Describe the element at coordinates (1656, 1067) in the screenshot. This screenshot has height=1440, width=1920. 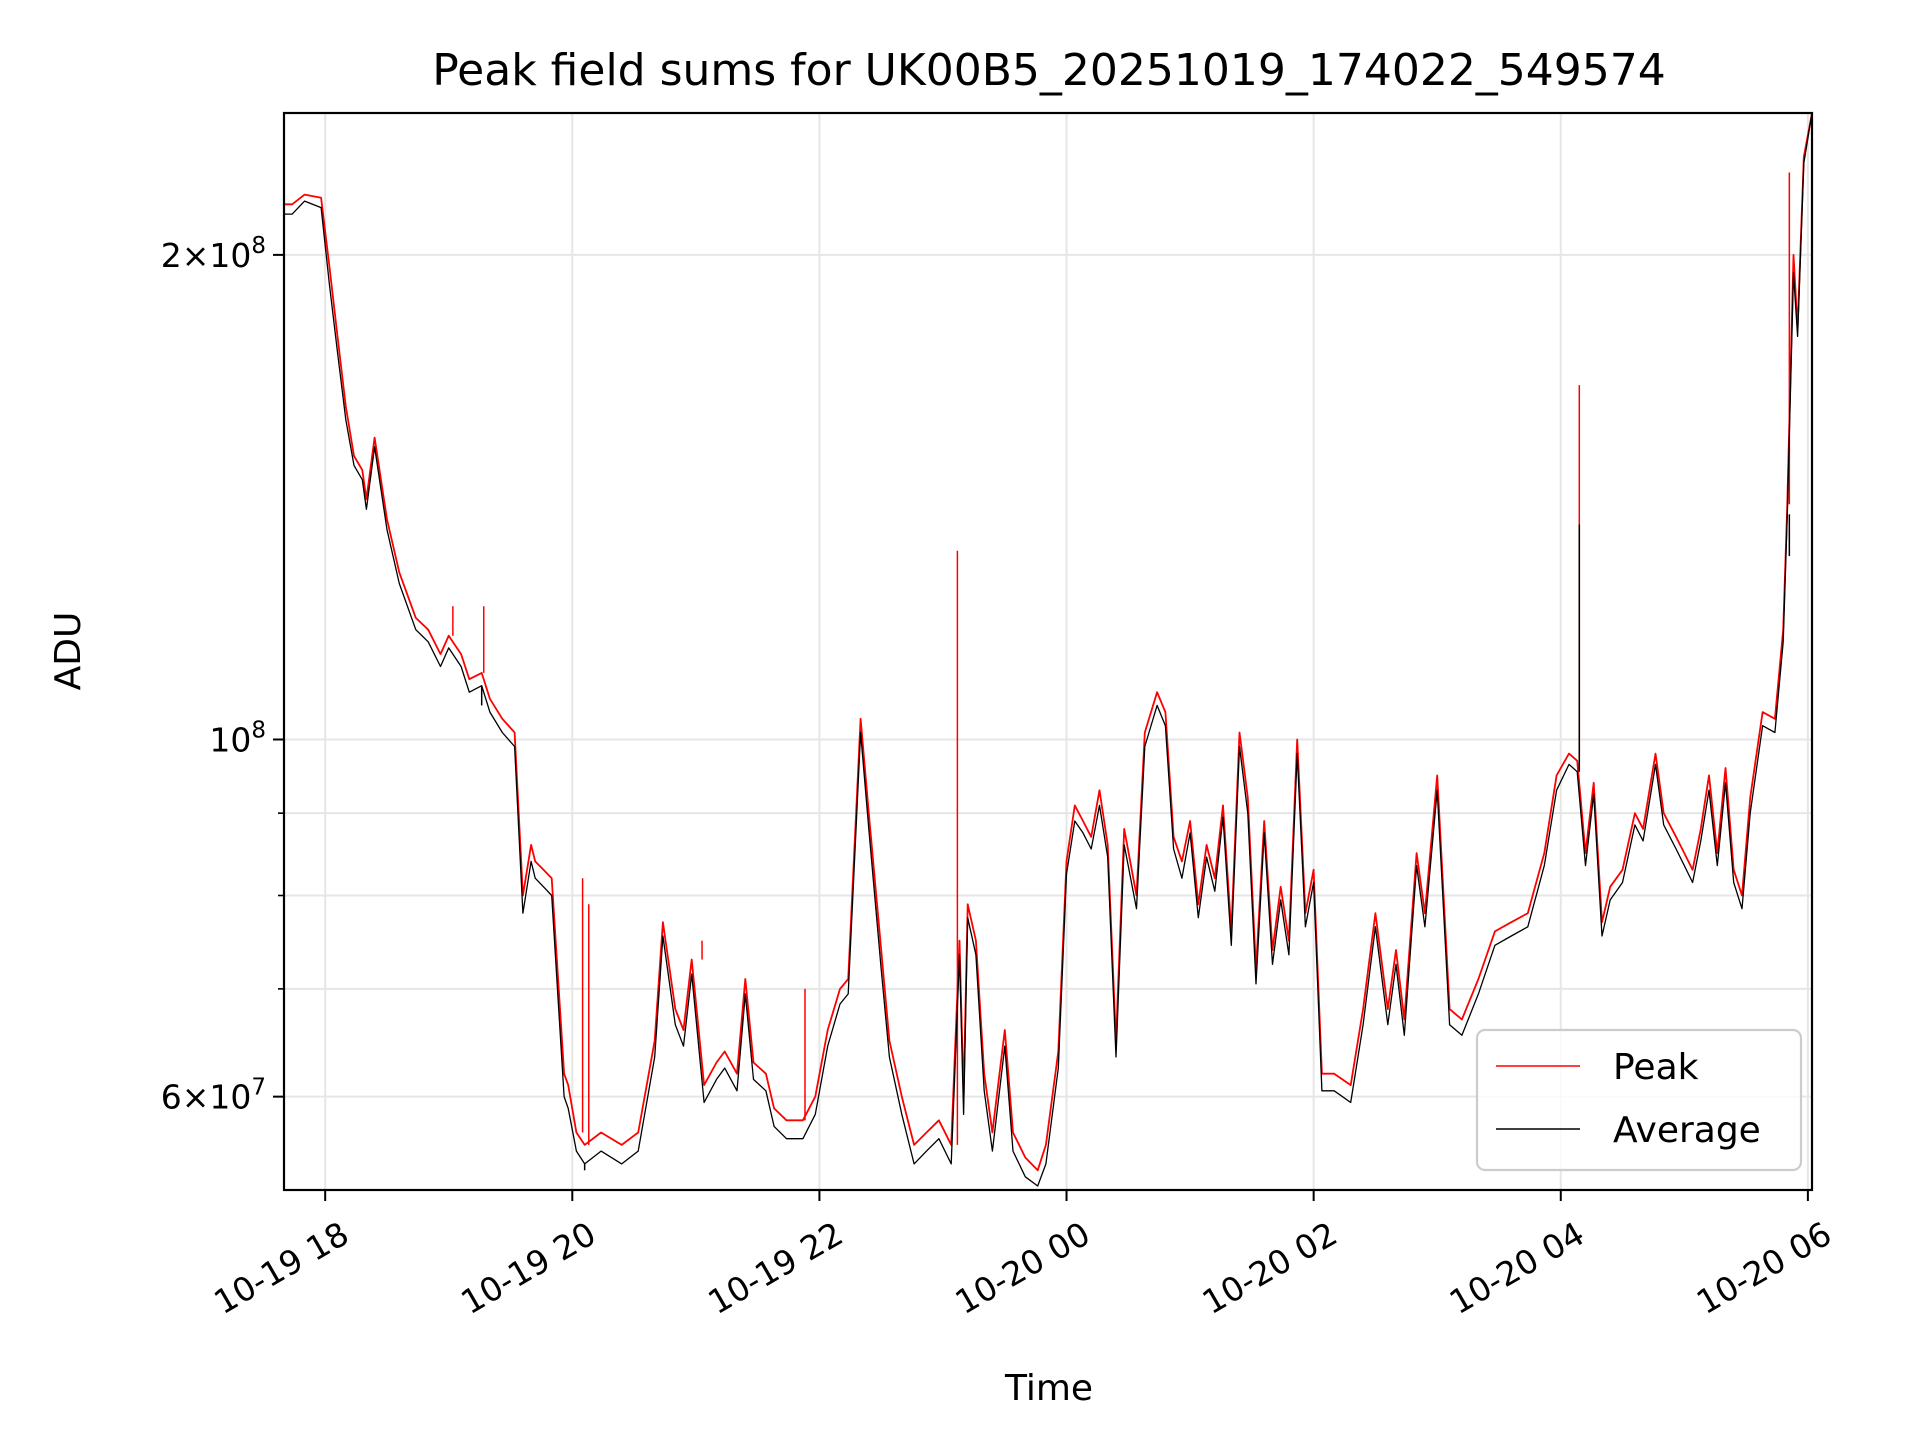
I see `legend-label-peak: Peak` at that location.